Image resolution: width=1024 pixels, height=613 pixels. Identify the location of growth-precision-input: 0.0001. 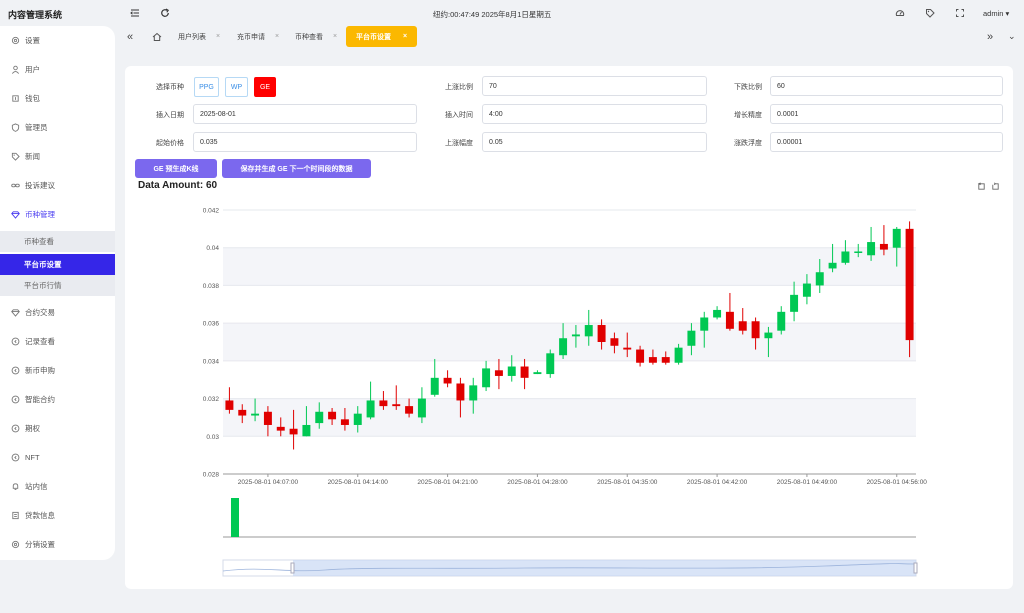
(886, 114).